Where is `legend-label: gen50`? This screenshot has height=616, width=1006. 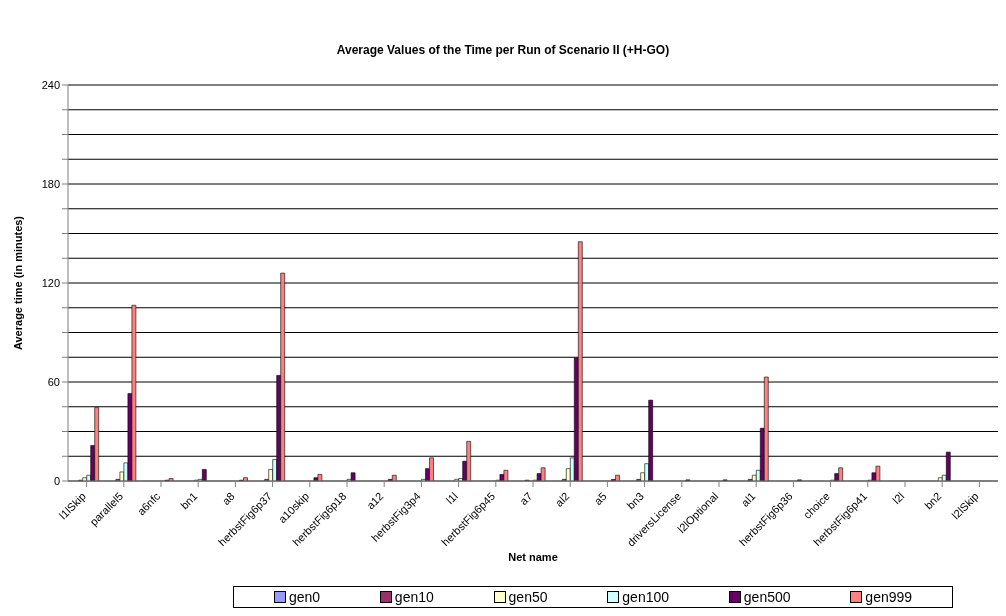 legend-label: gen50 is located at coordinates (527, 597).